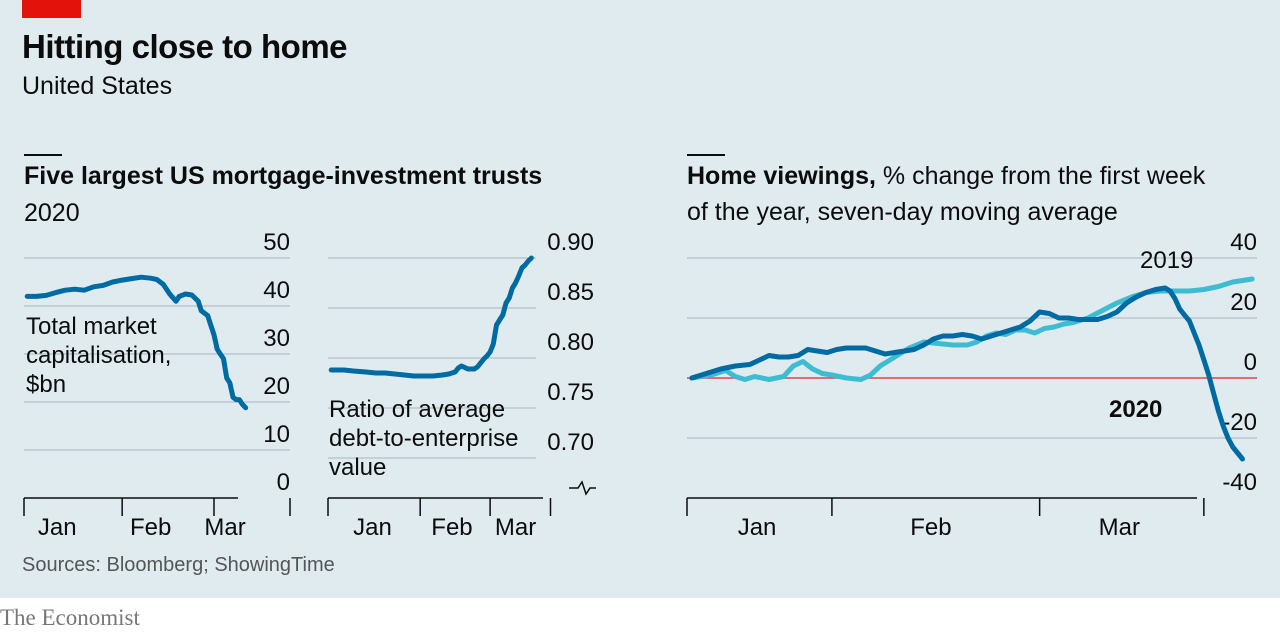 Image resolution: width=1280 pixels, height=634 pixels. I want to click on market-cap-series-line, so click(136, 342).